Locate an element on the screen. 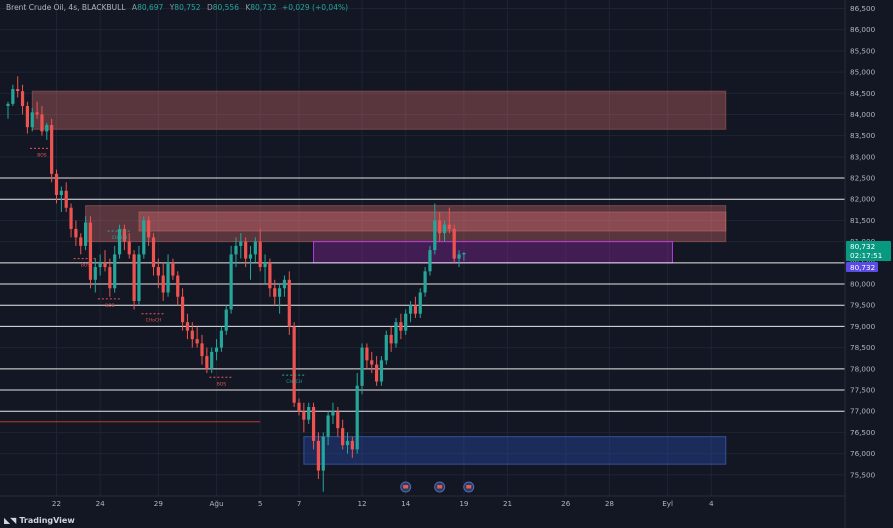 This screenshot has height=528, width=893. brand-name: TradingView is located at coordinates (47, 520).